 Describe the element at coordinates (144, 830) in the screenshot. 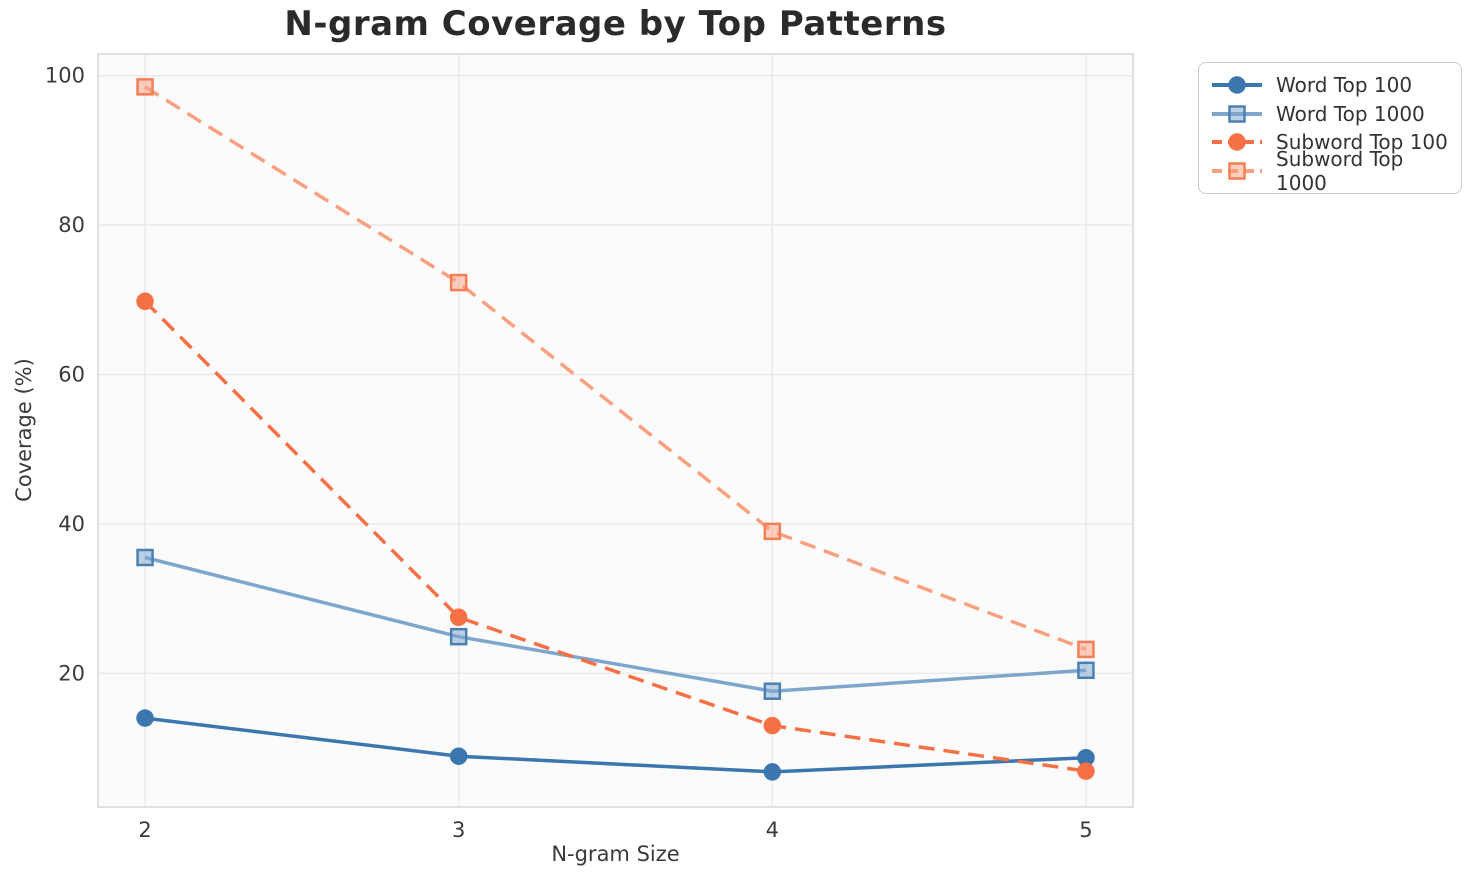

I see `x-tick-label: 2` at that location.